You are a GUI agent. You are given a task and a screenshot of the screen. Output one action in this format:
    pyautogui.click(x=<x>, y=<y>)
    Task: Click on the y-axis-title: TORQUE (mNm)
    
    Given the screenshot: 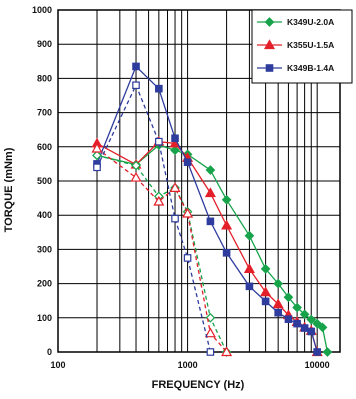 What is the action you would take?
    pyautogui.click(x=9, y=189)
    